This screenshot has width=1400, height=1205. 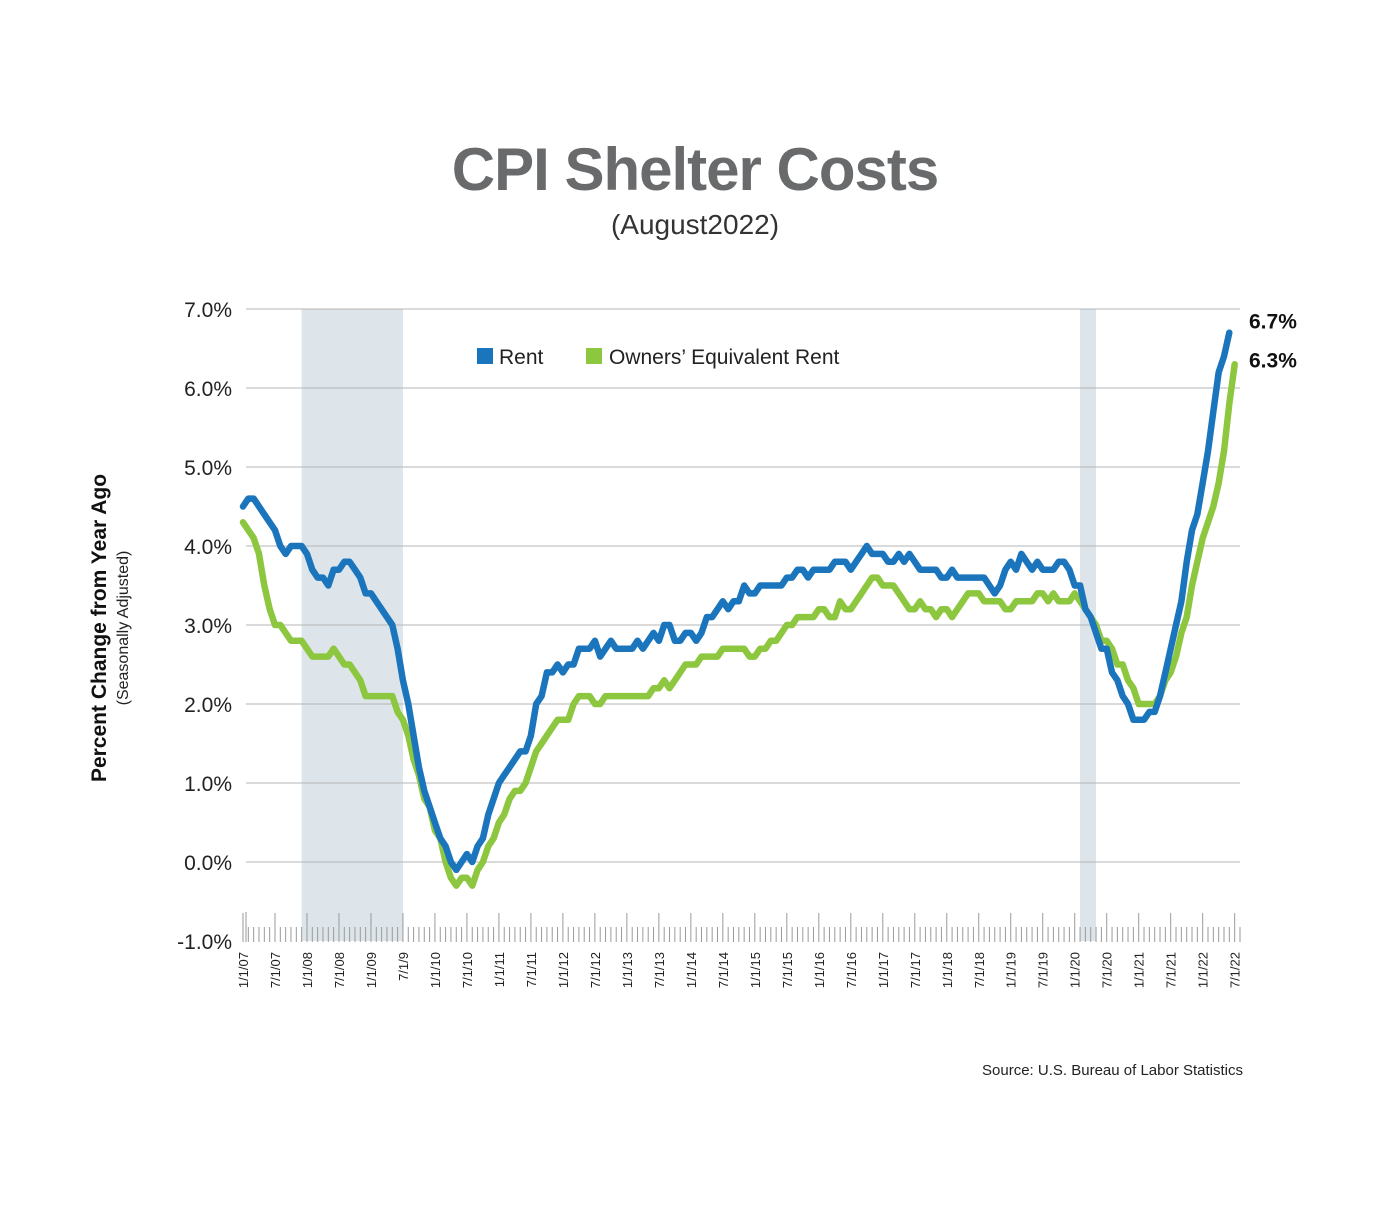 What do you see at coordinates (208, 626) in the screenshot?
I see `y-tick-label: 3.0%` at bounding box center [208, 626].